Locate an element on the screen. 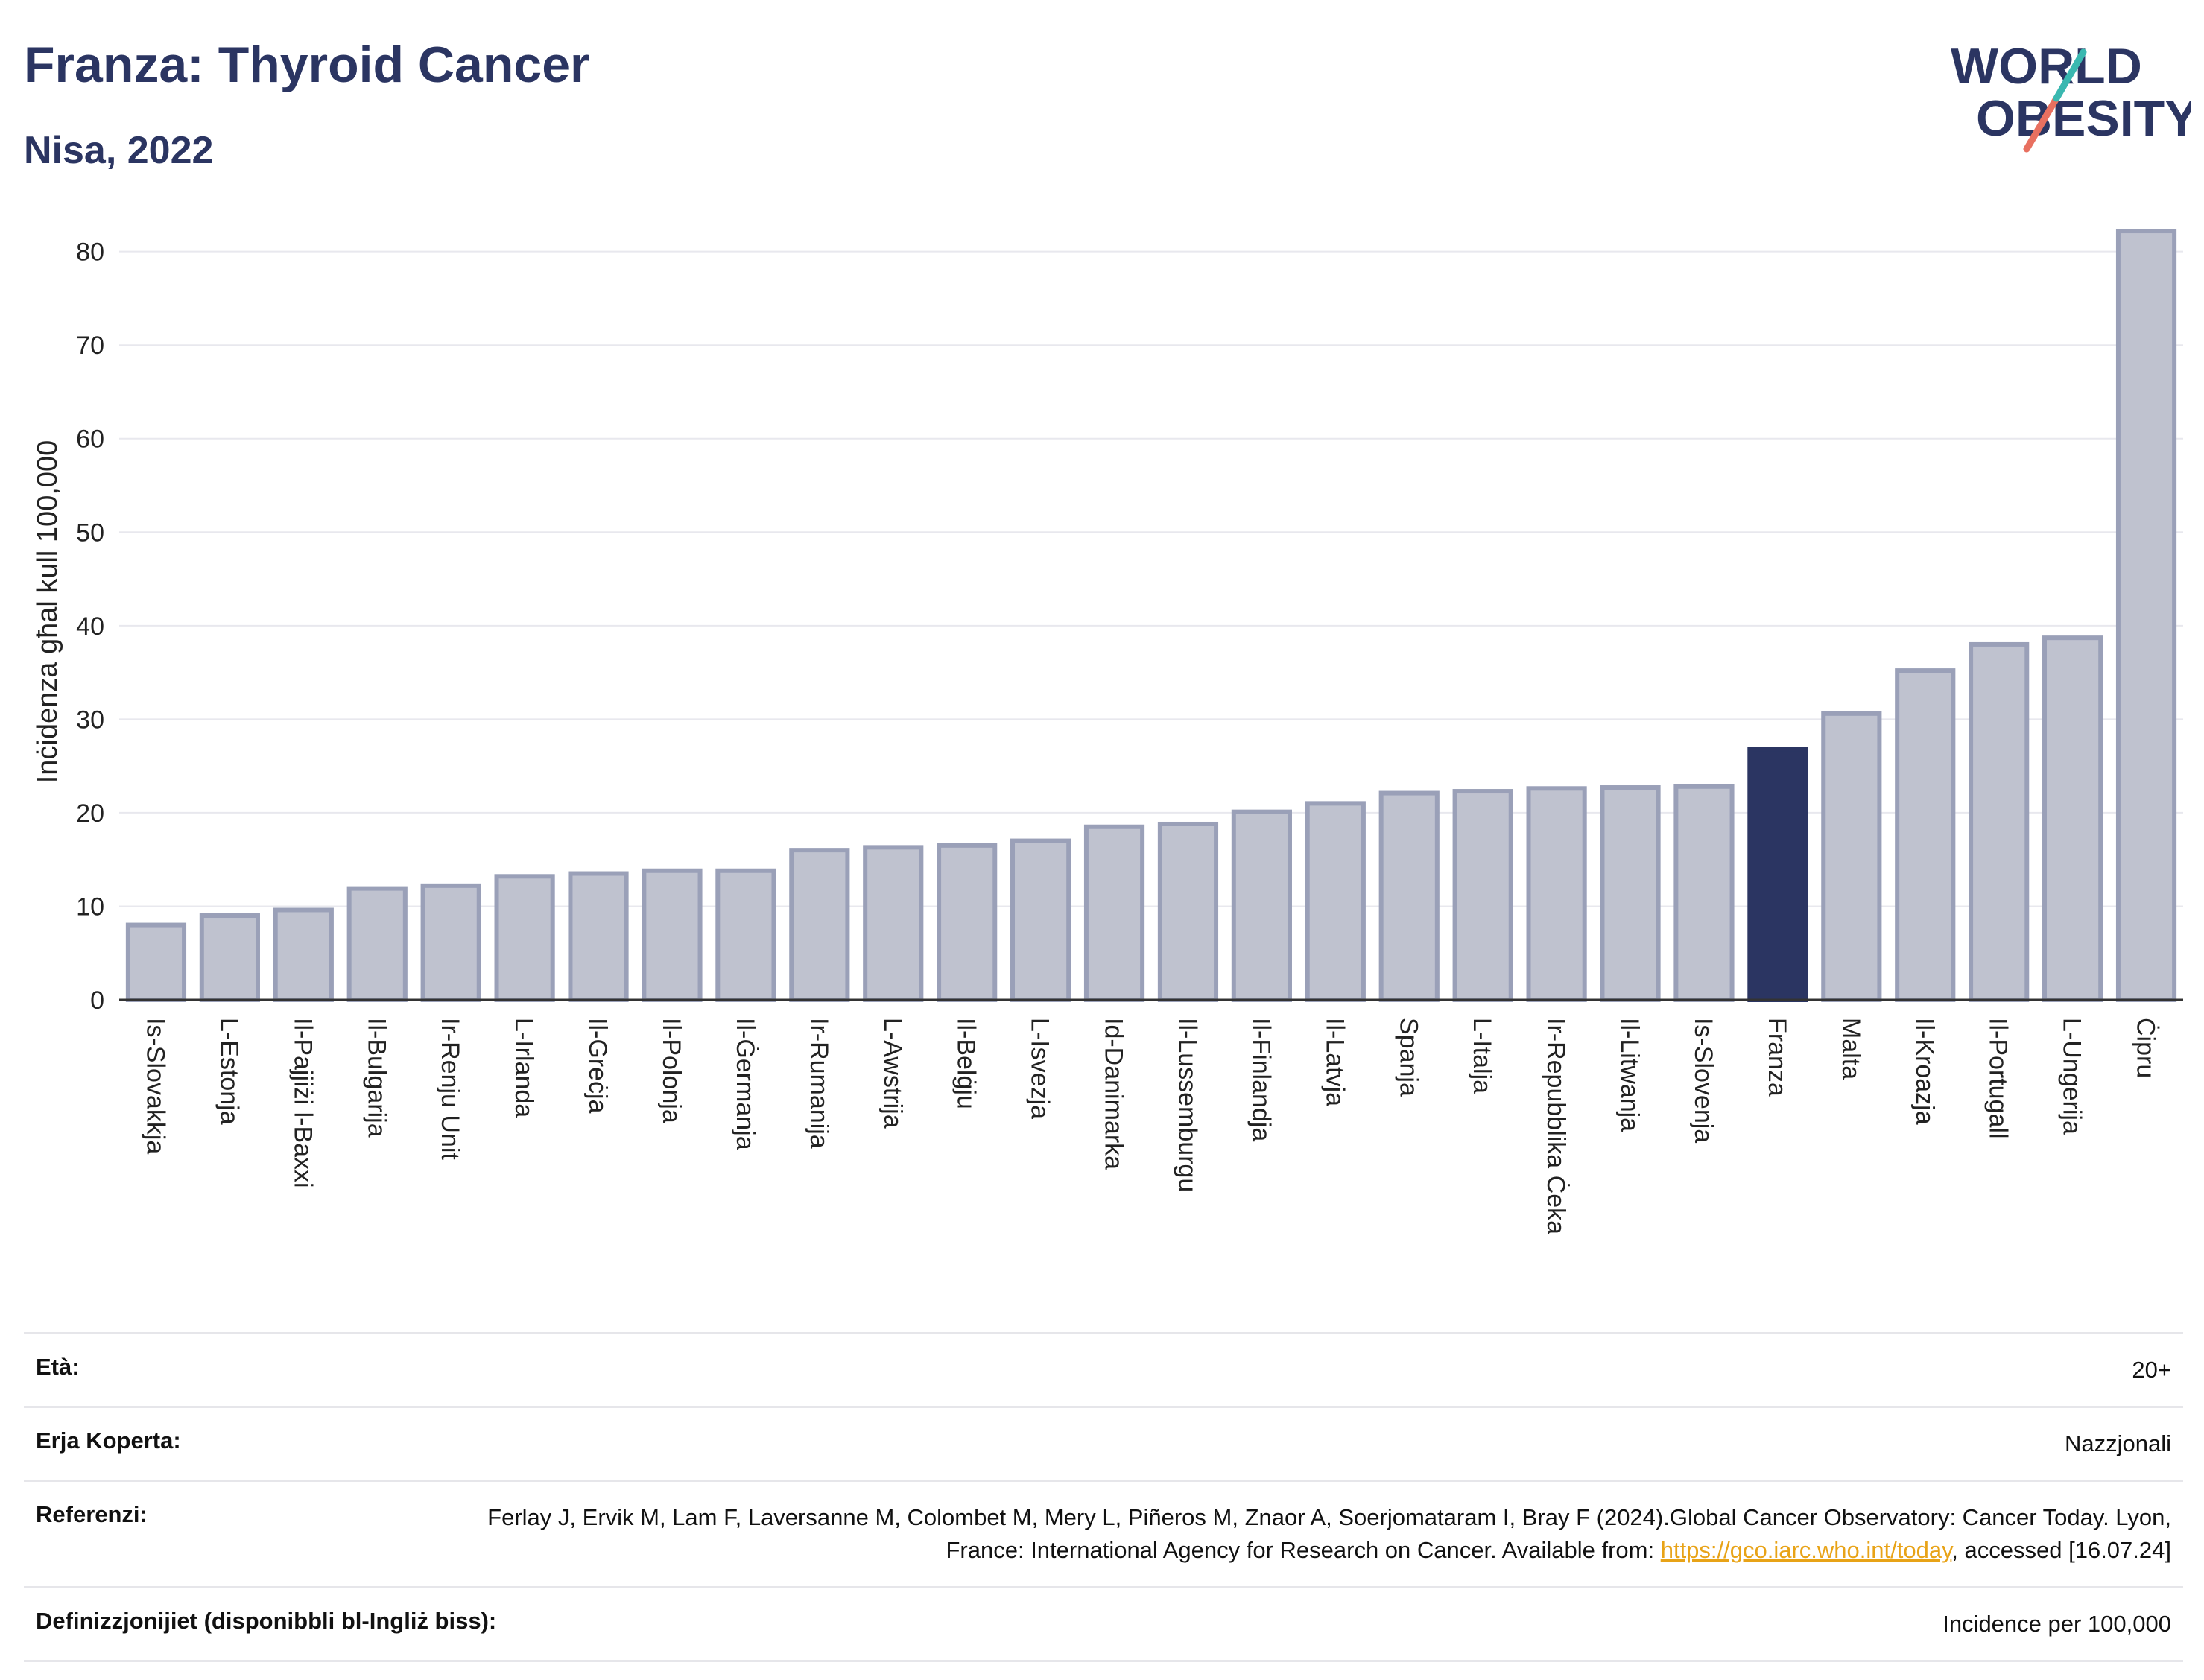 Image resolution: width=2204 pixels, height=1680 pixels. area-value: Nazzjonali is located at coordinates (2117, 1443).